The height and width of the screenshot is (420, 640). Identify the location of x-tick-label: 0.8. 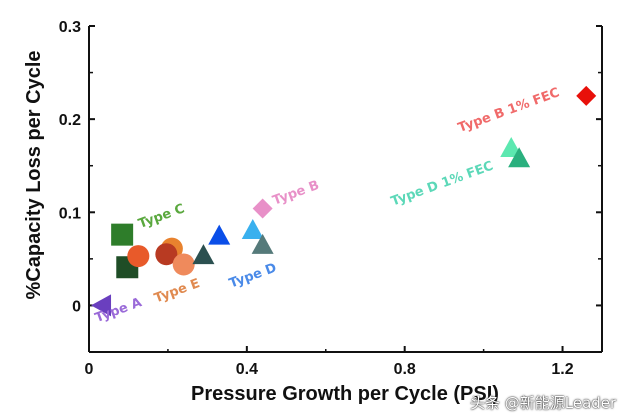
(405, 369).